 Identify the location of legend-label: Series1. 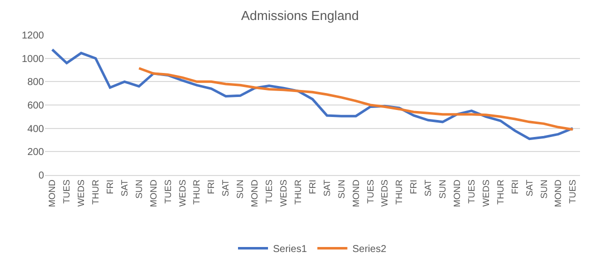
(290, 250).